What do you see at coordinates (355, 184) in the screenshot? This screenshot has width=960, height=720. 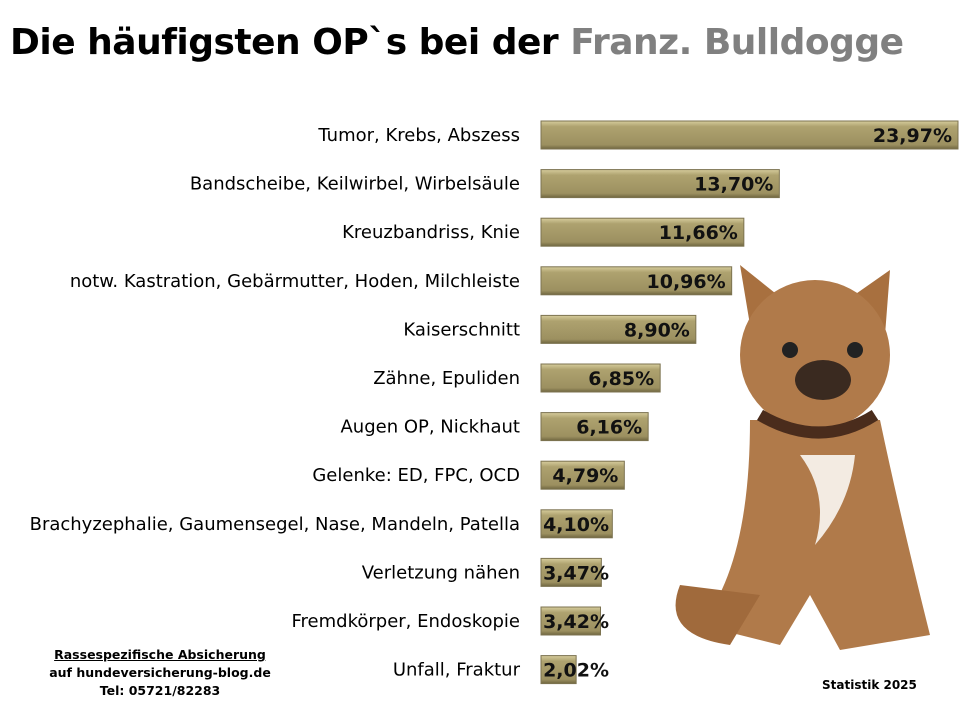 I see `category-label: Bandscheibe, Keilwirbel, Wirbelsäule` at bounding box center [355, 184].